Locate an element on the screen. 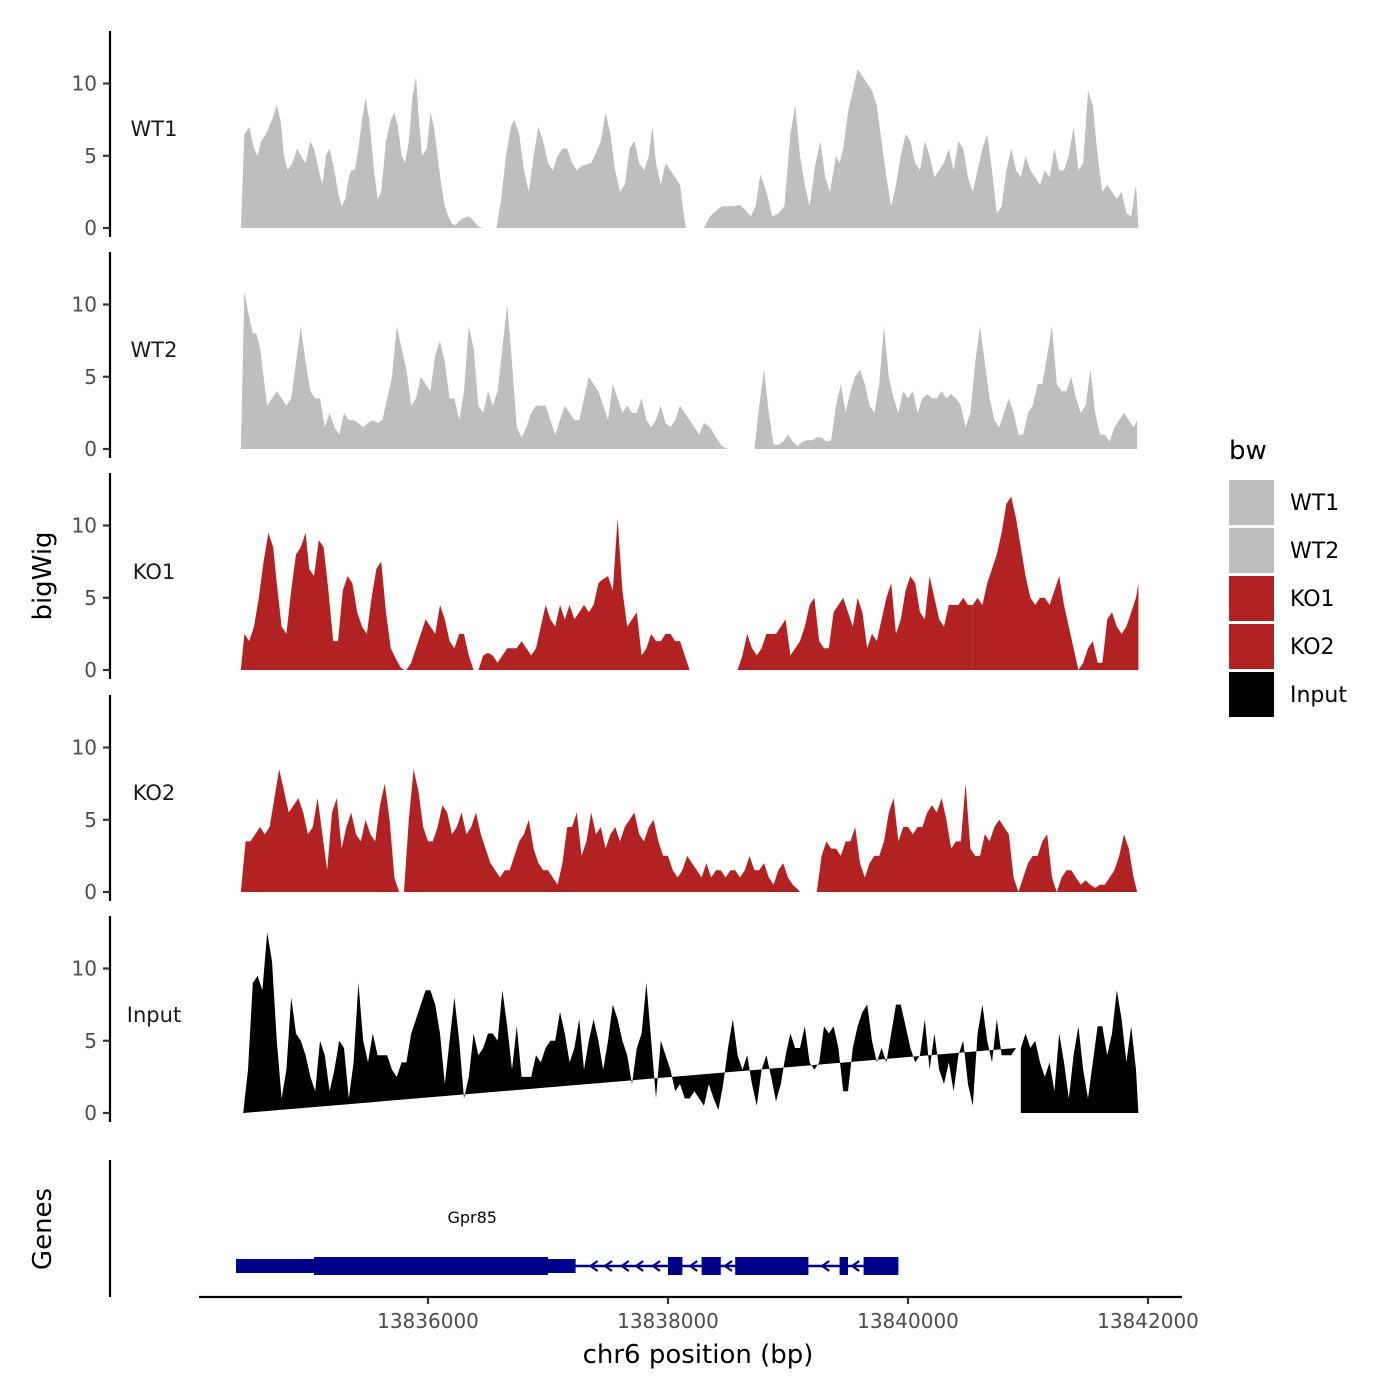 This screenshot has height=1400, width=1400. genes-axis-title: Genes is located at coordinates (43, 1229).